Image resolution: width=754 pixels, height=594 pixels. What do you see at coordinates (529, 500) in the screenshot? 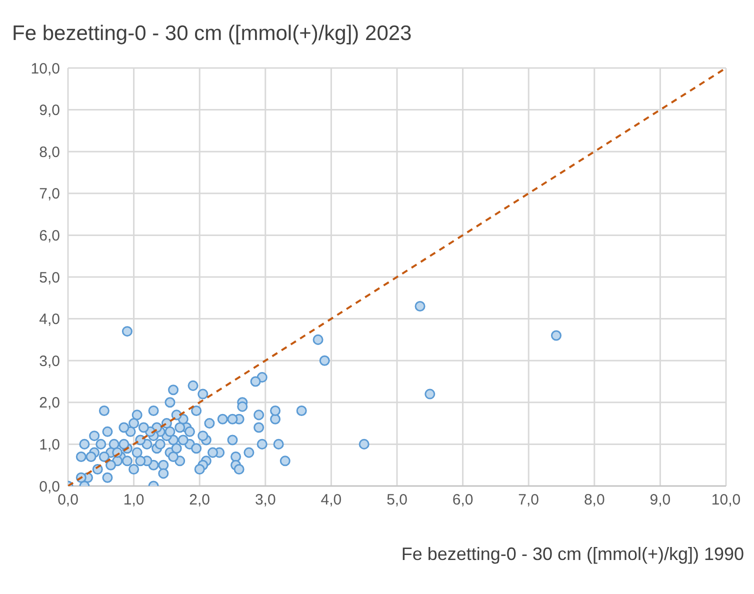
I see `x-tick-label: 7,0` at bounding box center [529, 500].